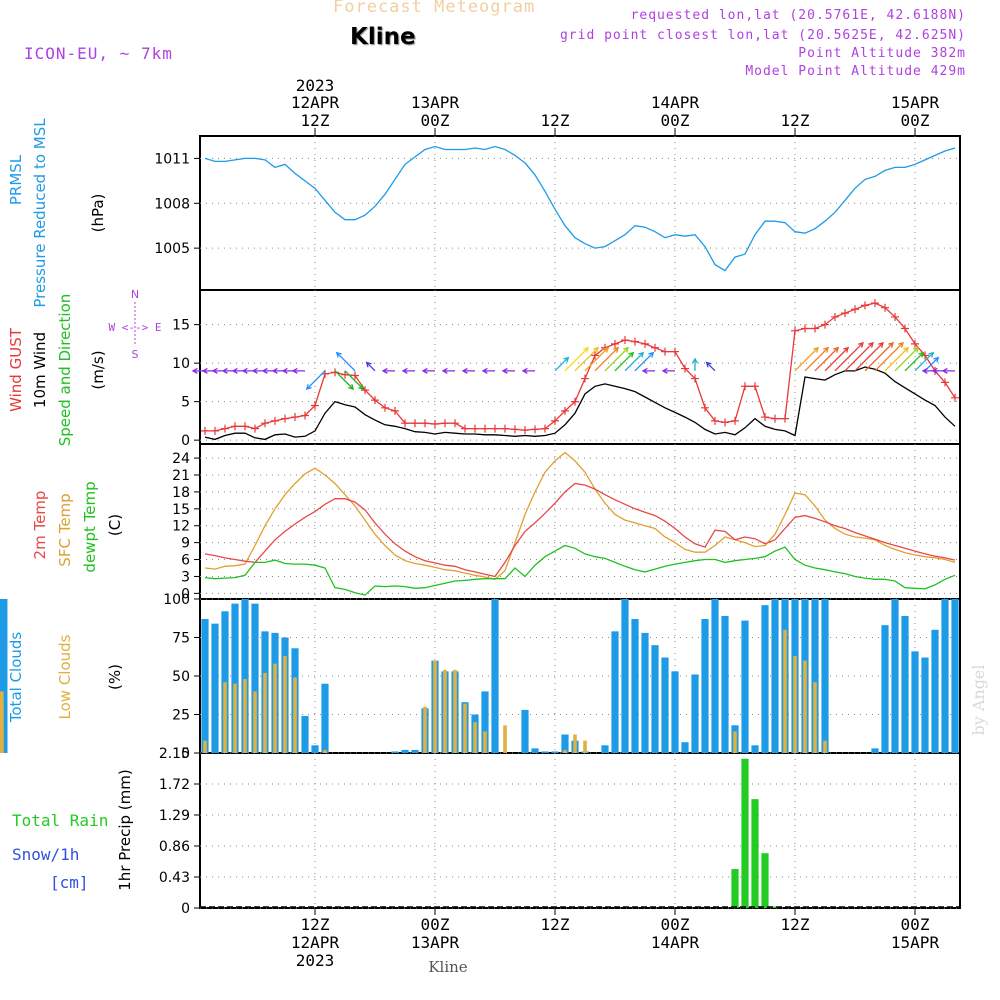 The height and width of the screenshot is (1000, 1000). I want to click on y-tick-label: 21, so click(181, 476).